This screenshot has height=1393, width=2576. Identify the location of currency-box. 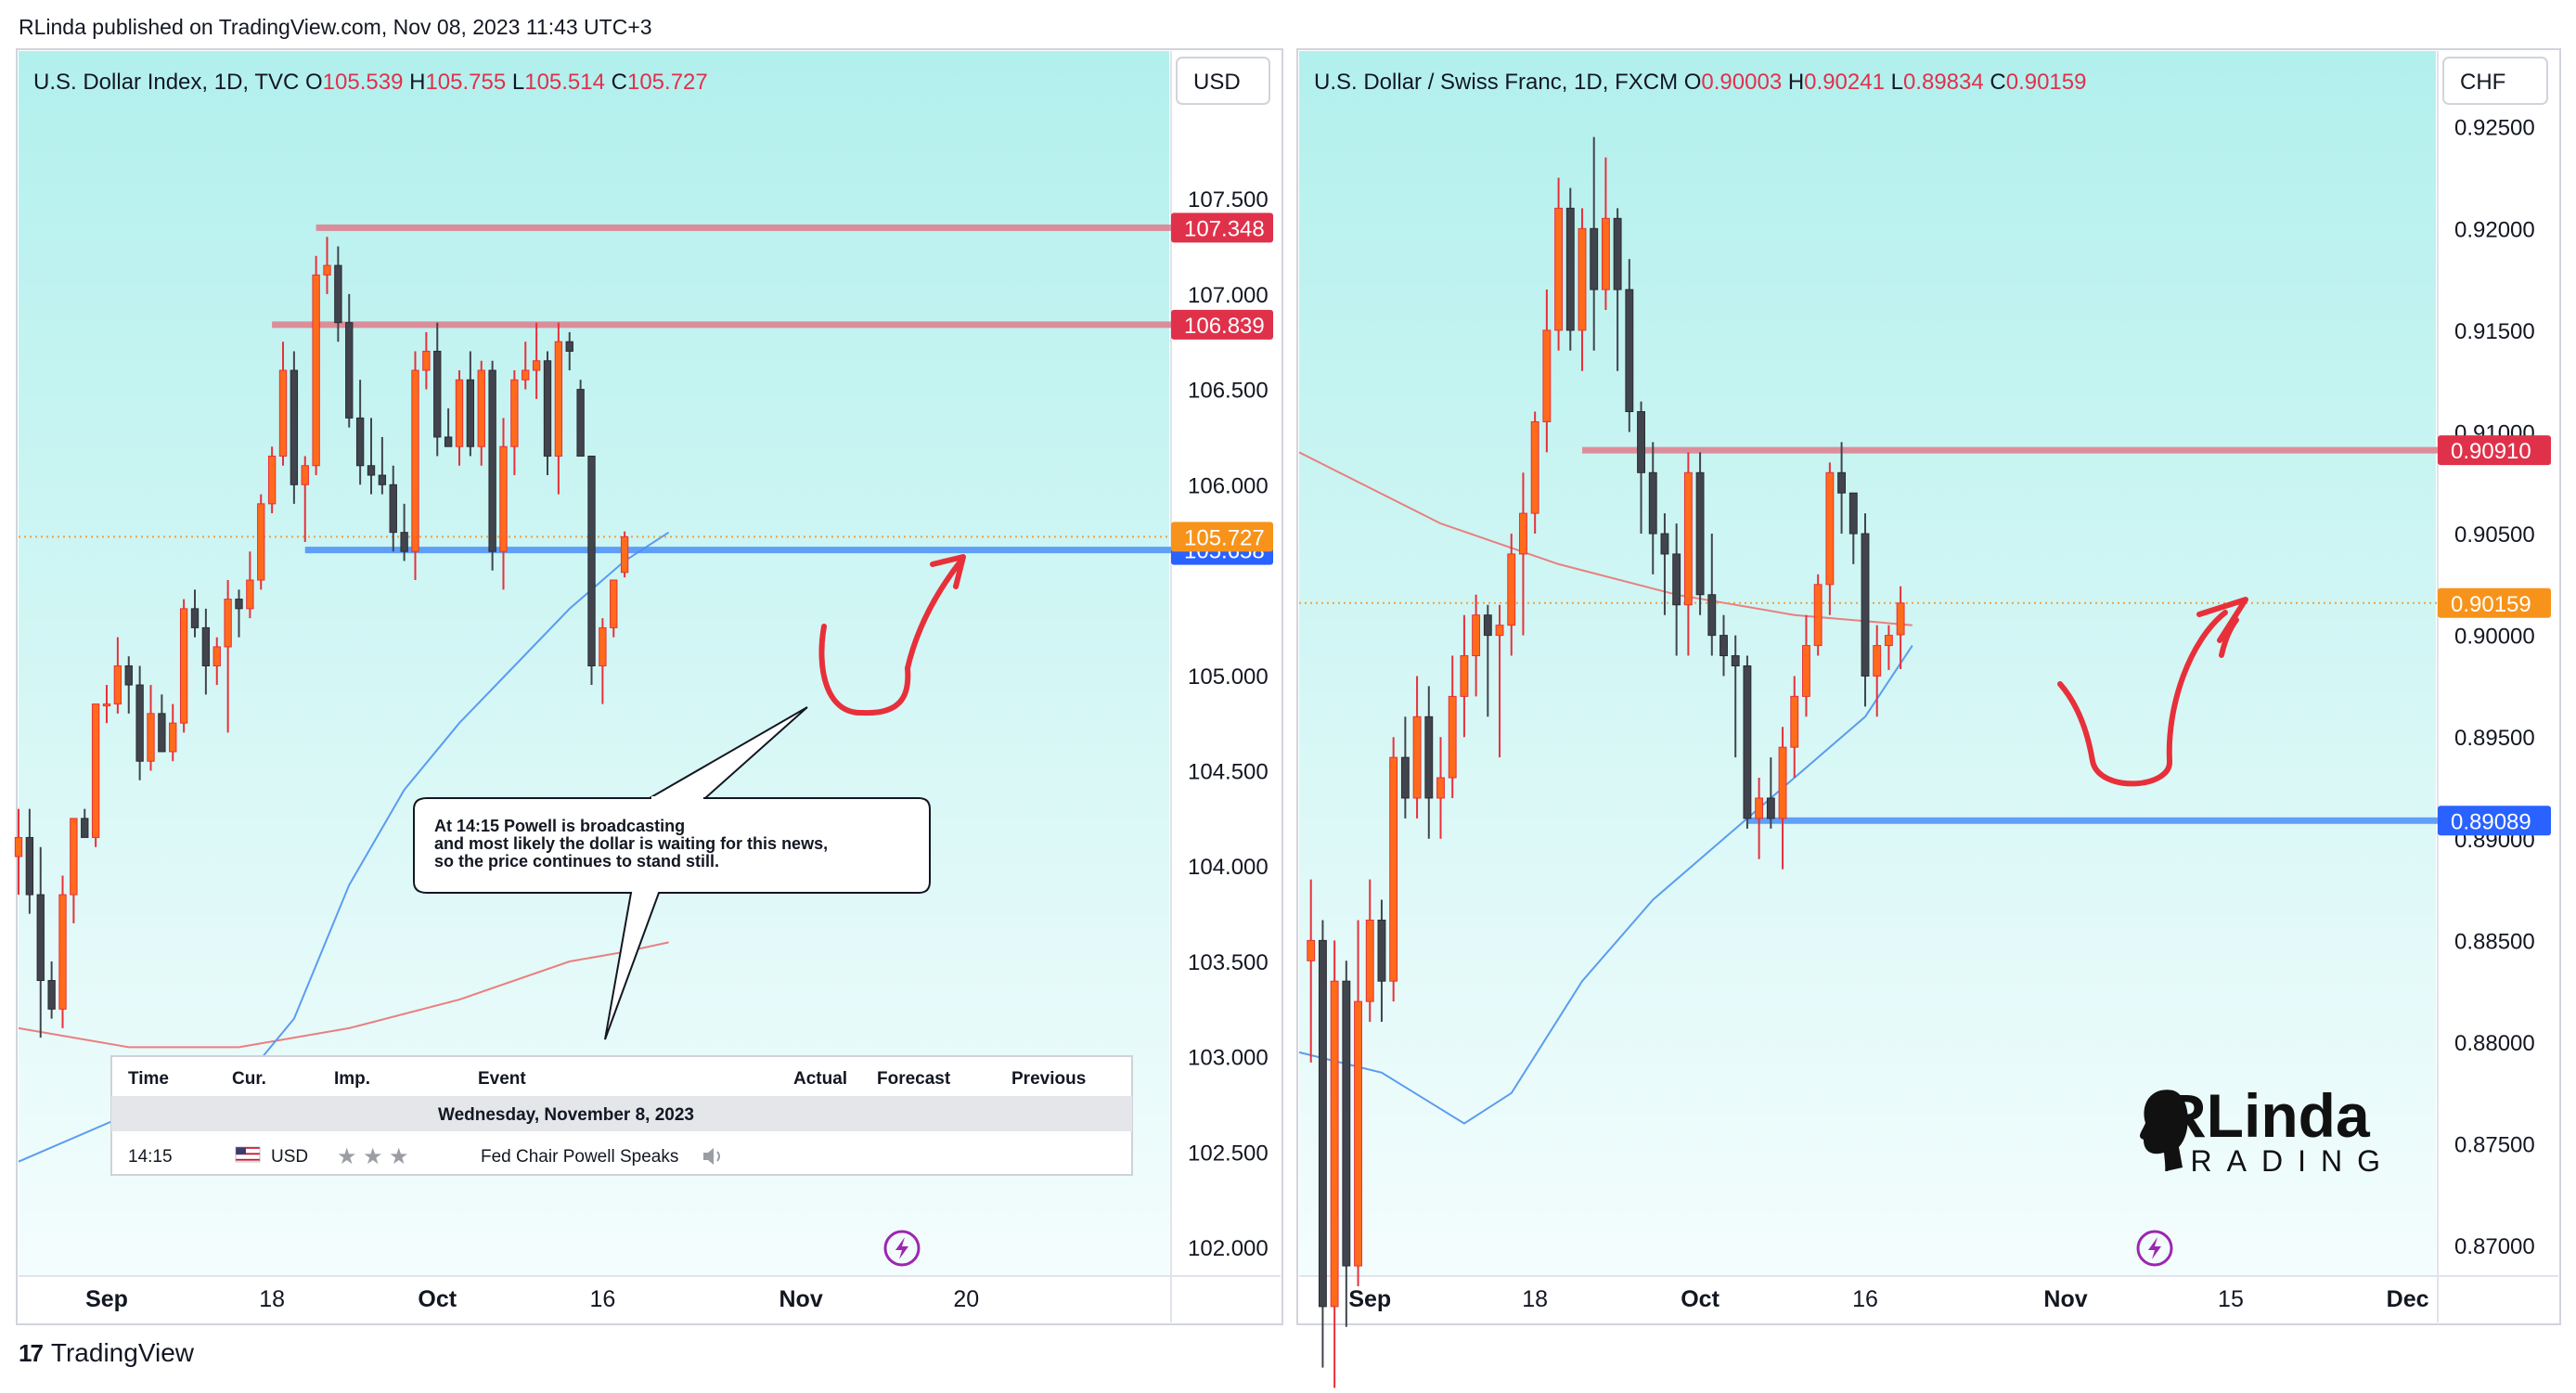
(2495, 81).